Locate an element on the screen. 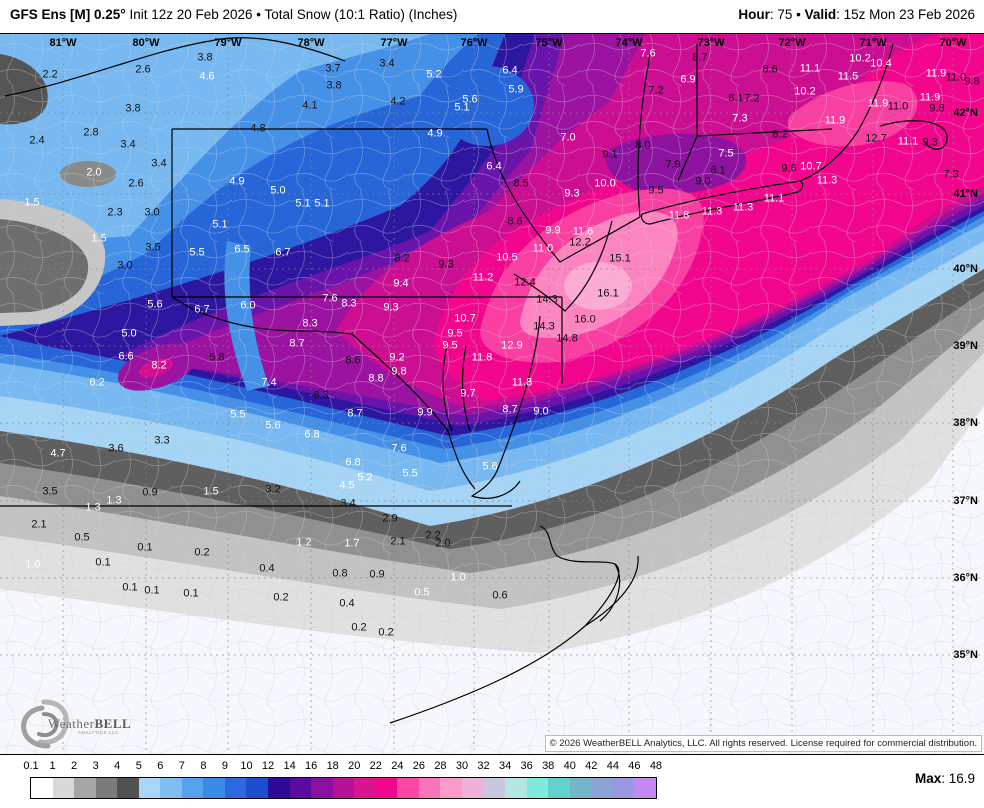 The image size is (984, 808). colorbar-tick: 48 is located at coordinates (656, 766).